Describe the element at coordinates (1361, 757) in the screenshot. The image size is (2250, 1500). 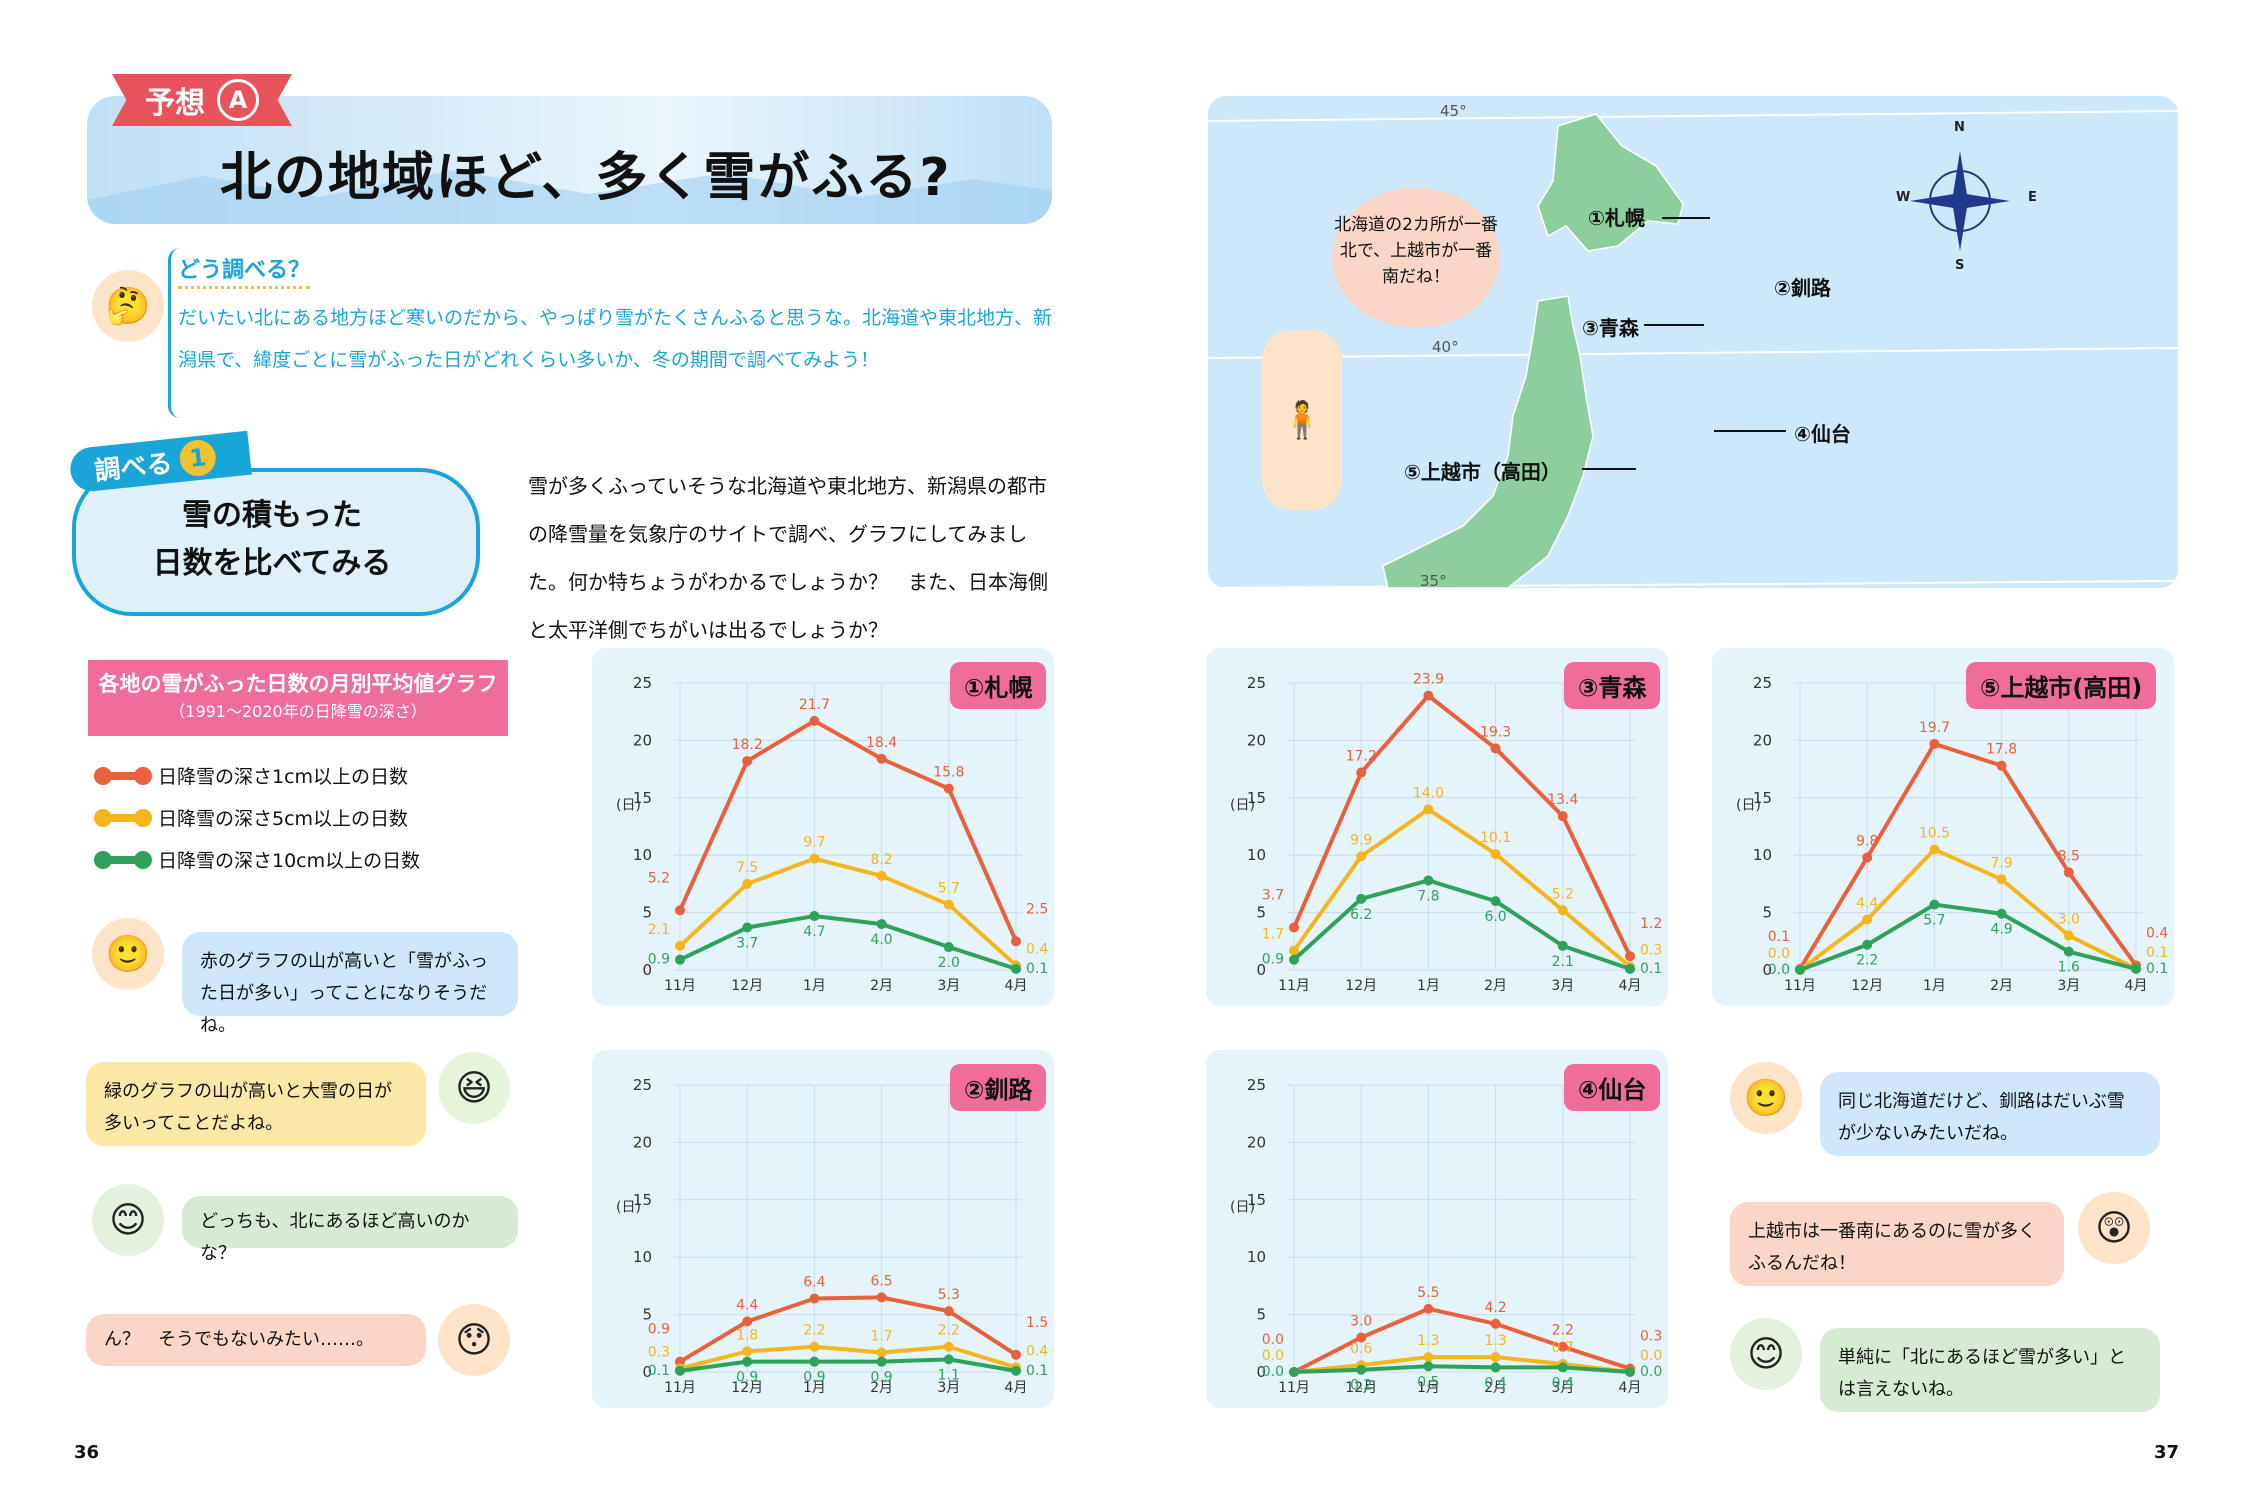
I see `data-label: 17.2` at that location.